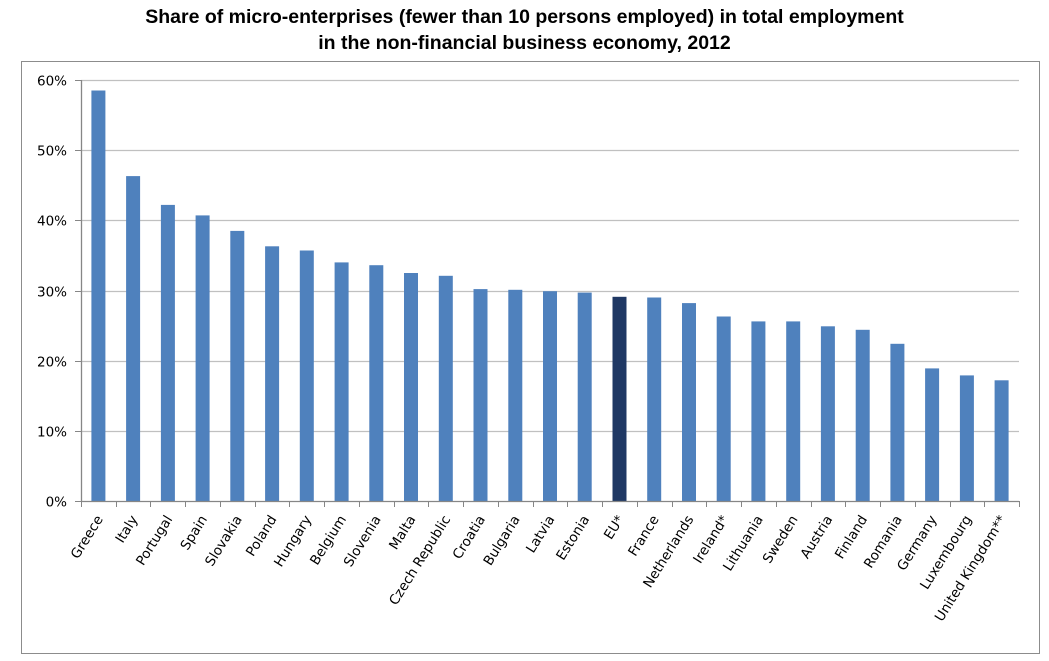 This screenshot has height=661, width=1049. What do you see at coordinates (932, 434) in the screenshot?
I see `bar-germany` at bounding box center [932, 434].